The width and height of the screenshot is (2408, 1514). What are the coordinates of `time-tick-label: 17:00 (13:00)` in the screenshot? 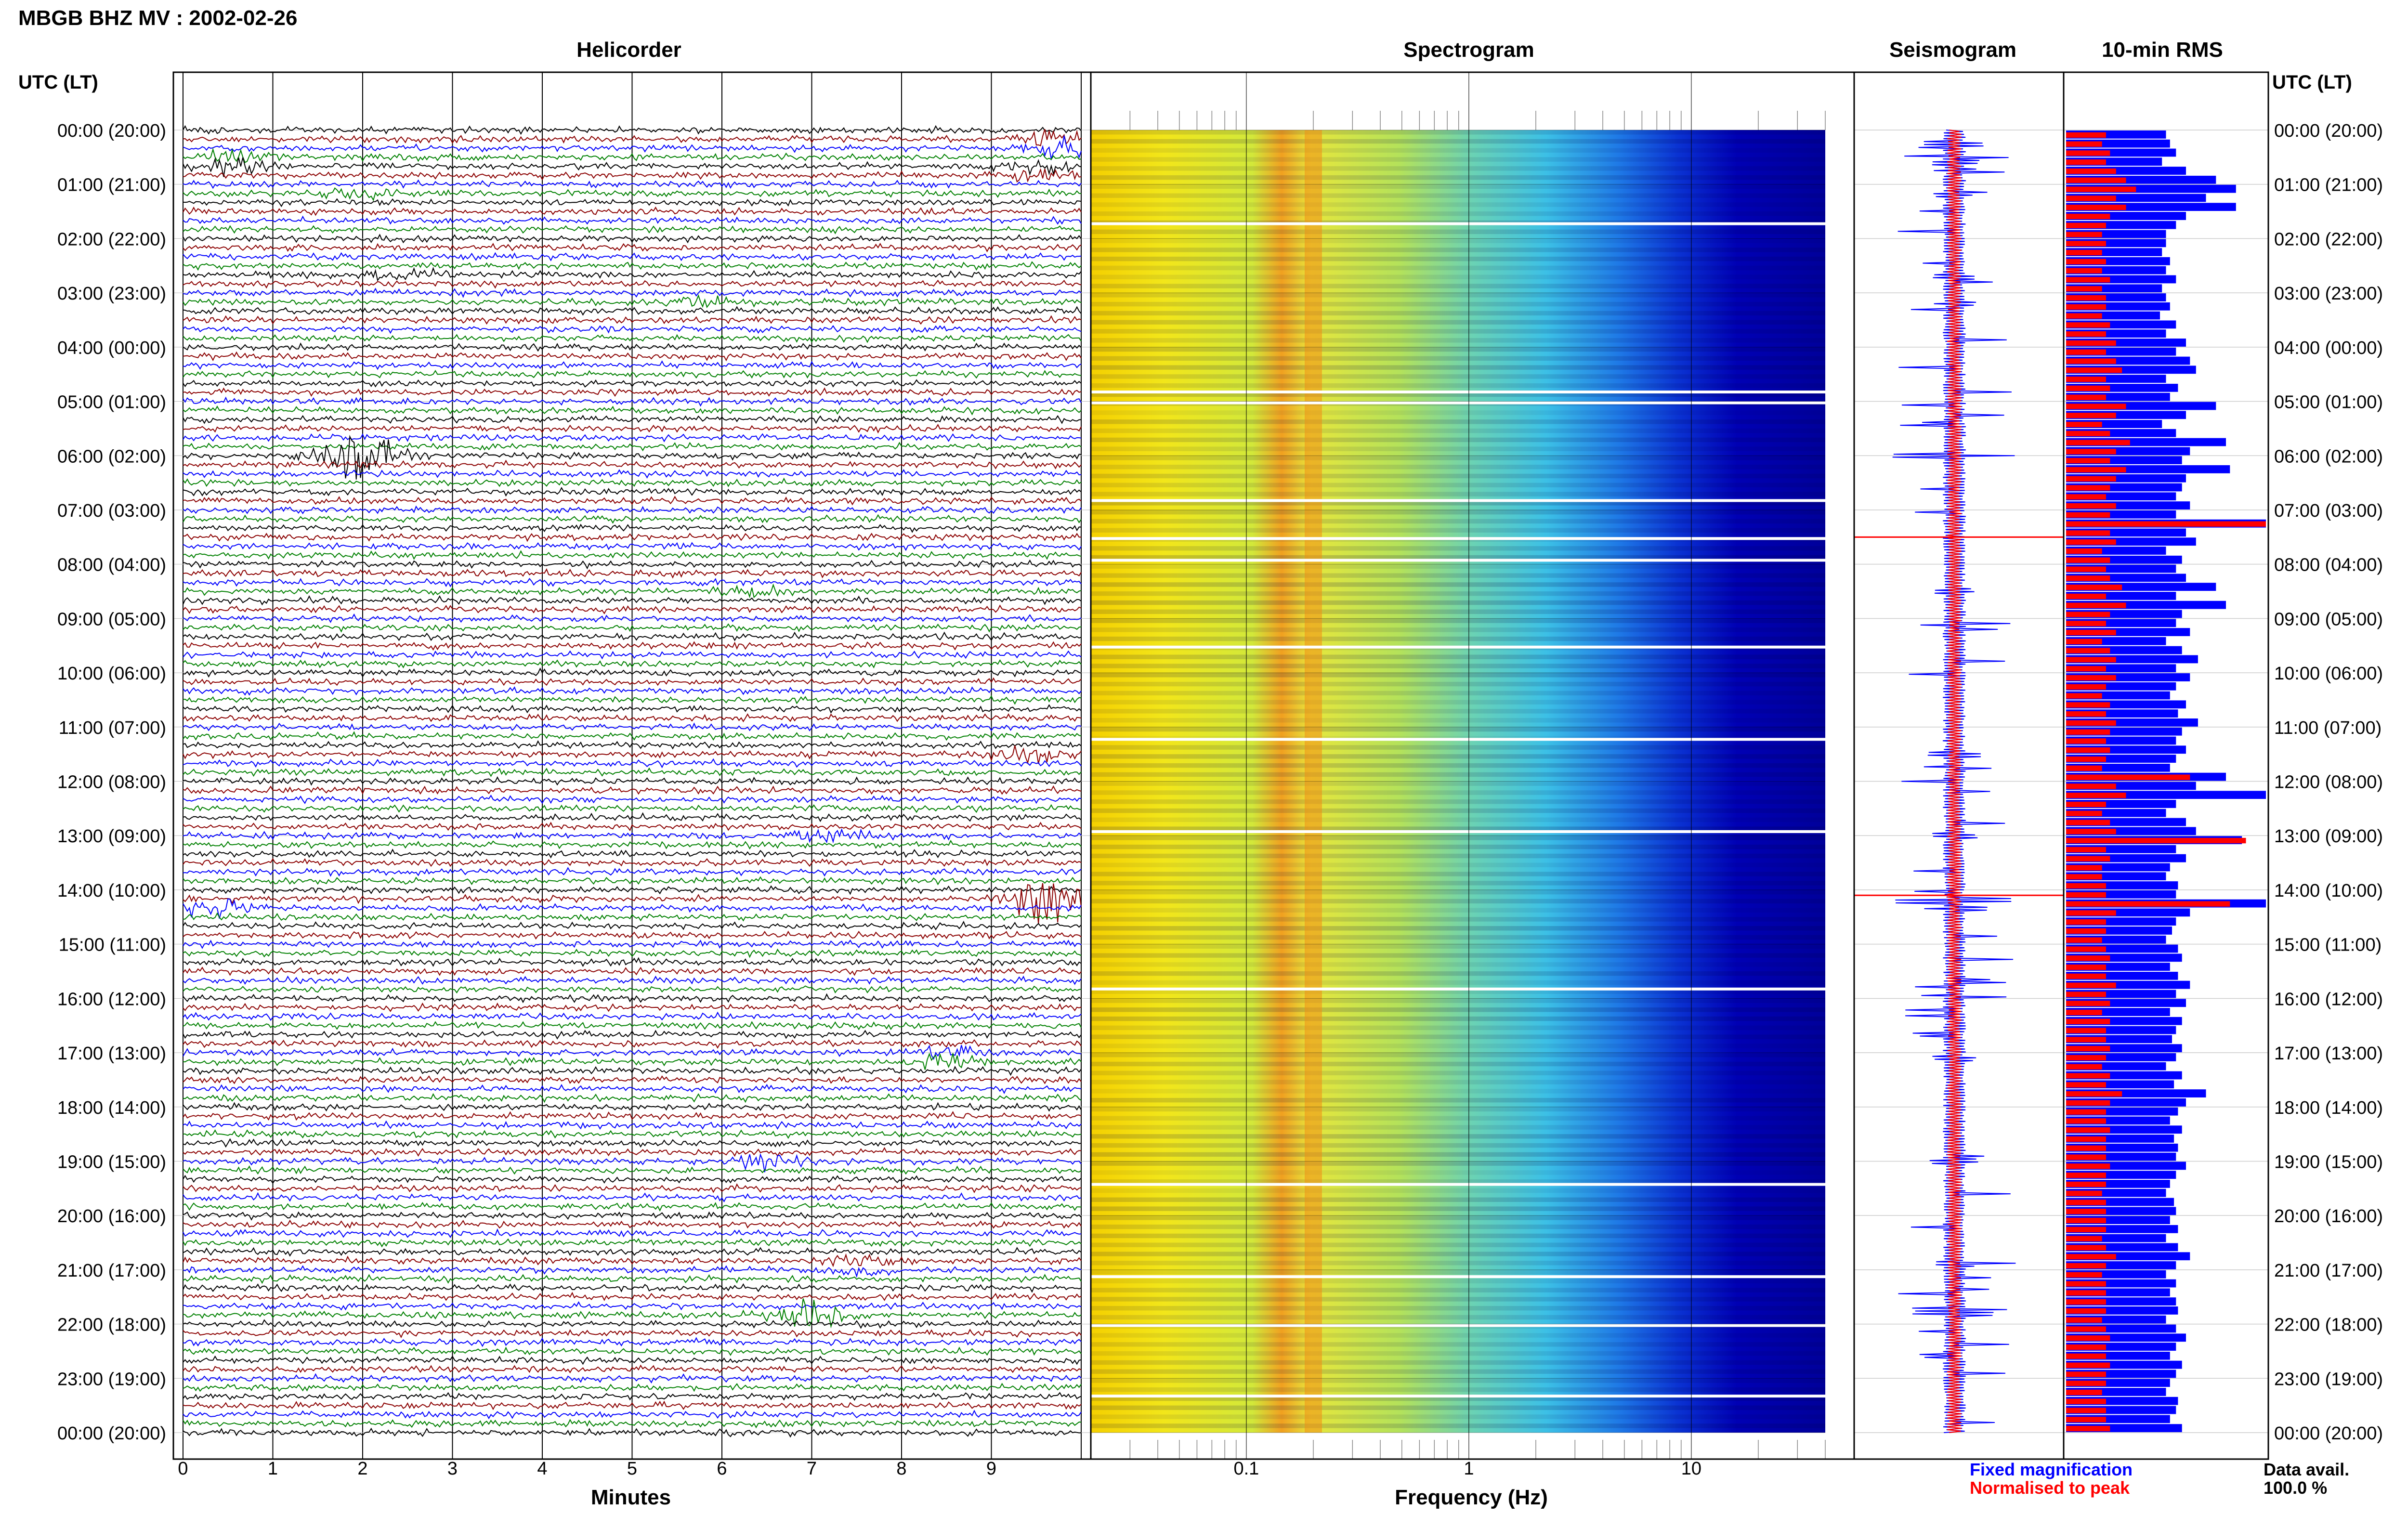 It's located at (2328, 1054).